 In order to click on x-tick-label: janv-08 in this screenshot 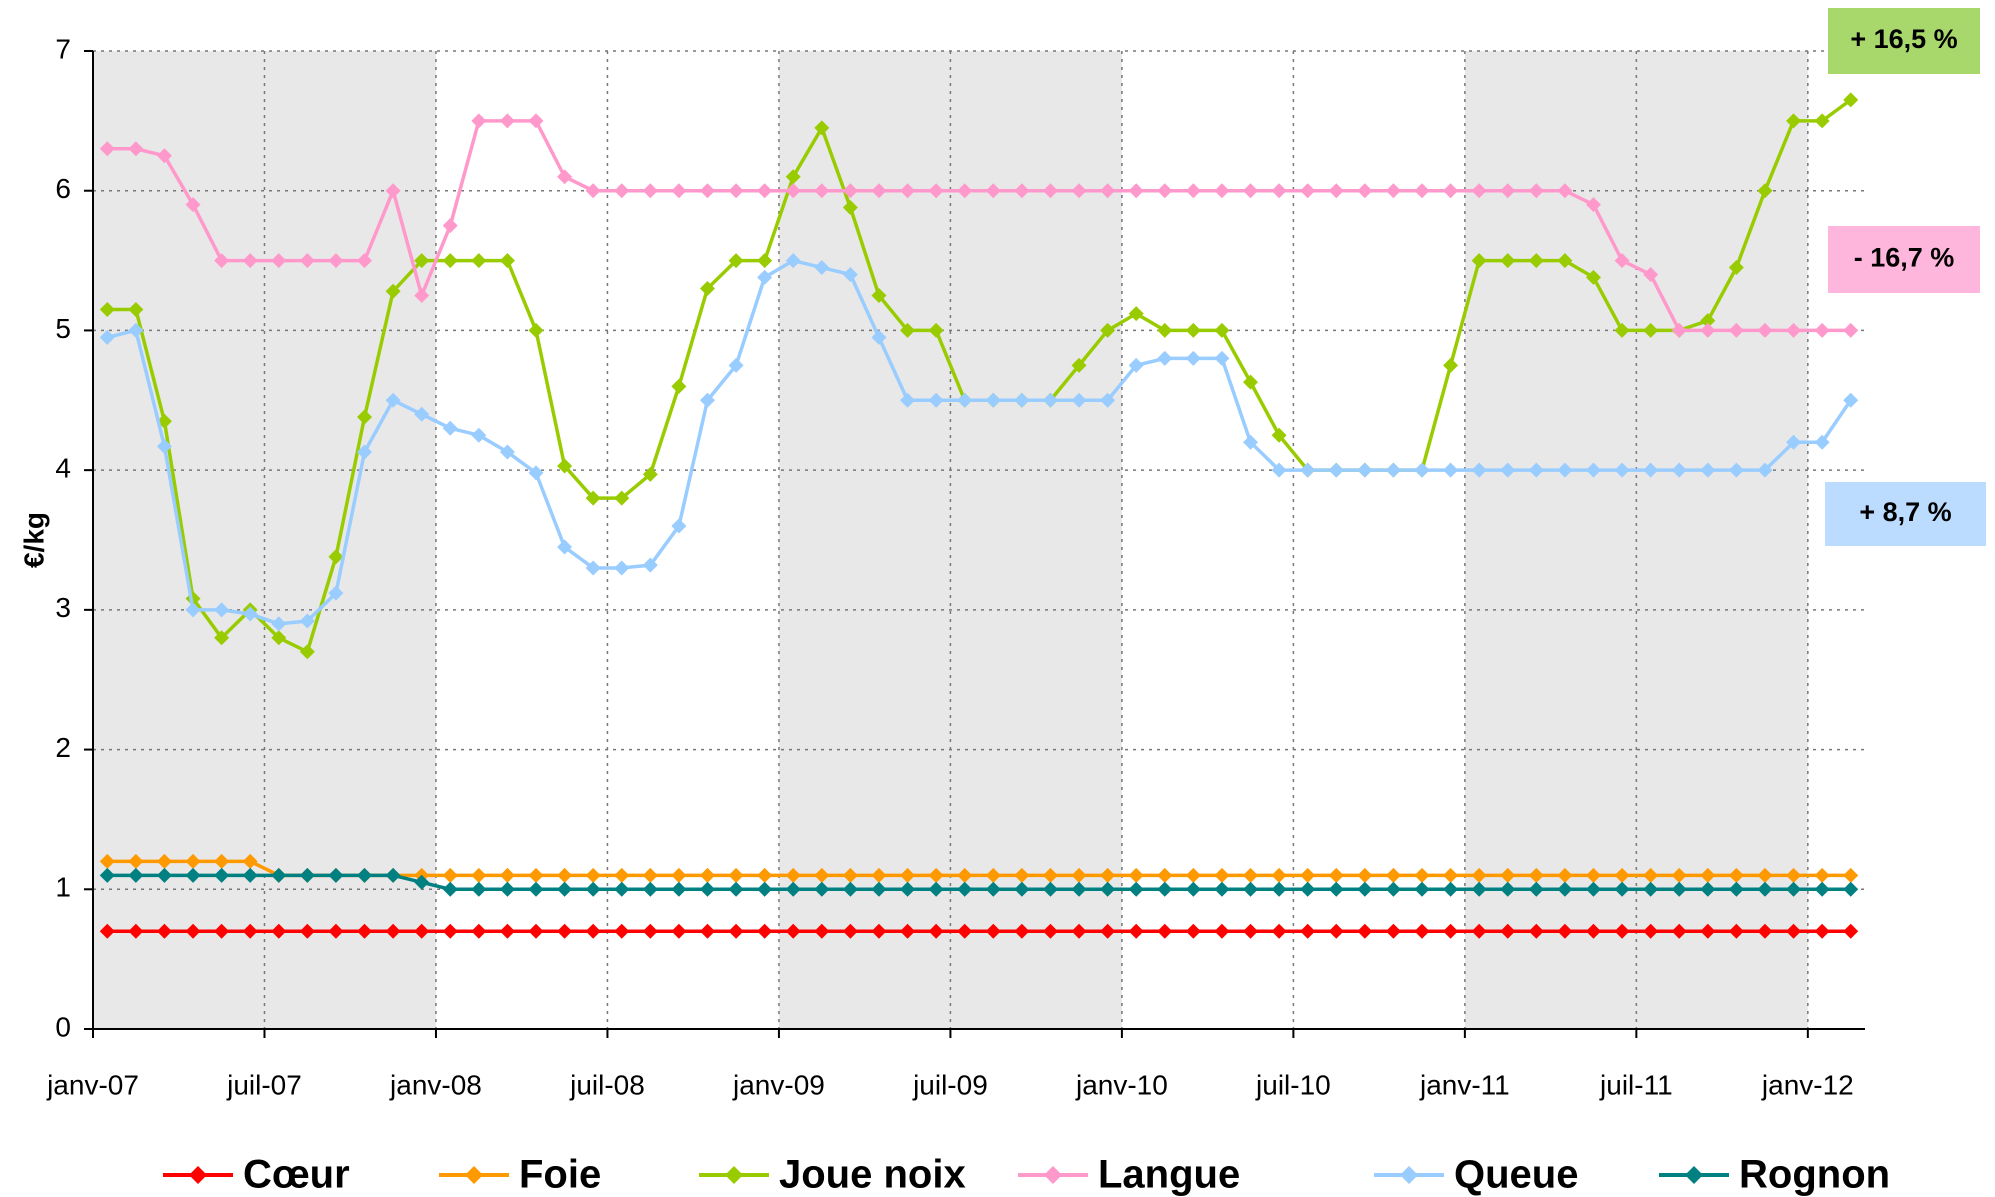, I will do `click(435, 1084)`.